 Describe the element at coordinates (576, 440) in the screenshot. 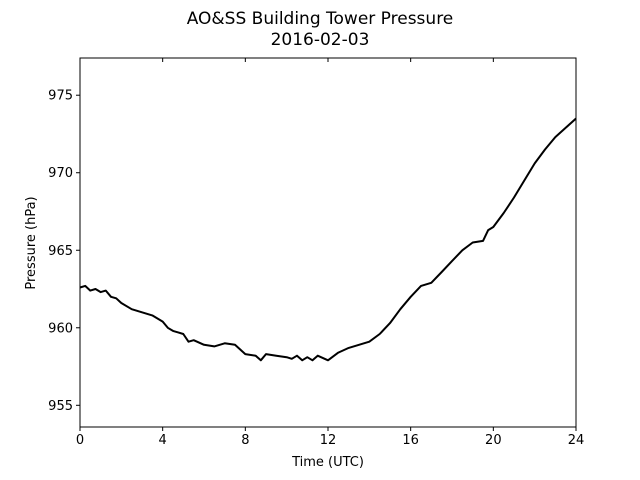

I see `x-tick-label: 24` at that location.